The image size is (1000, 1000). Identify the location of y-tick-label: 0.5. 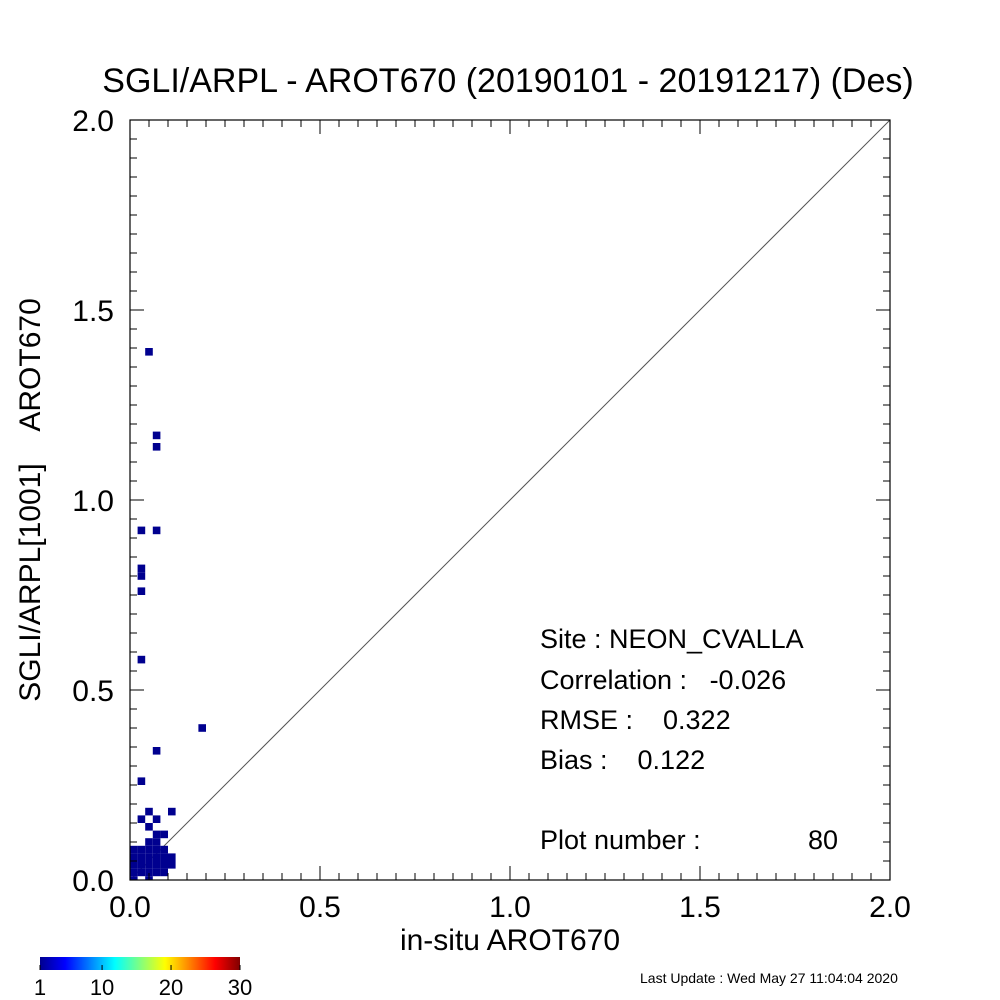
(93, 691).